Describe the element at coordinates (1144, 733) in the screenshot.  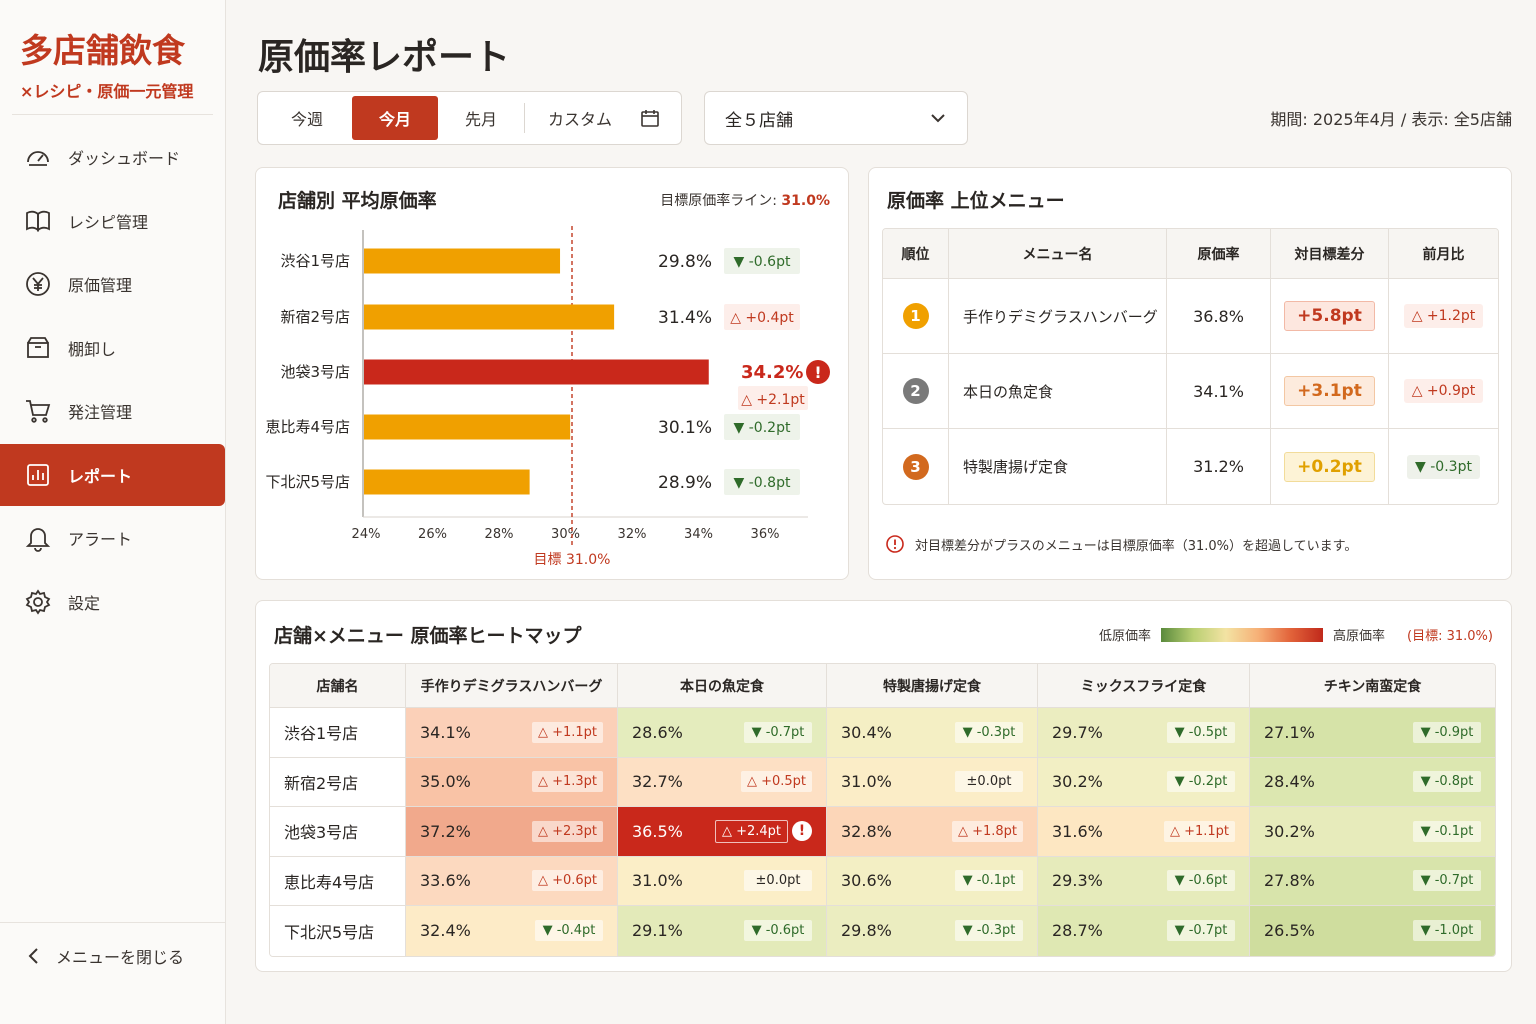
I see `heatmap-cell: 29.7% ▼ -0.5pt` at that location.